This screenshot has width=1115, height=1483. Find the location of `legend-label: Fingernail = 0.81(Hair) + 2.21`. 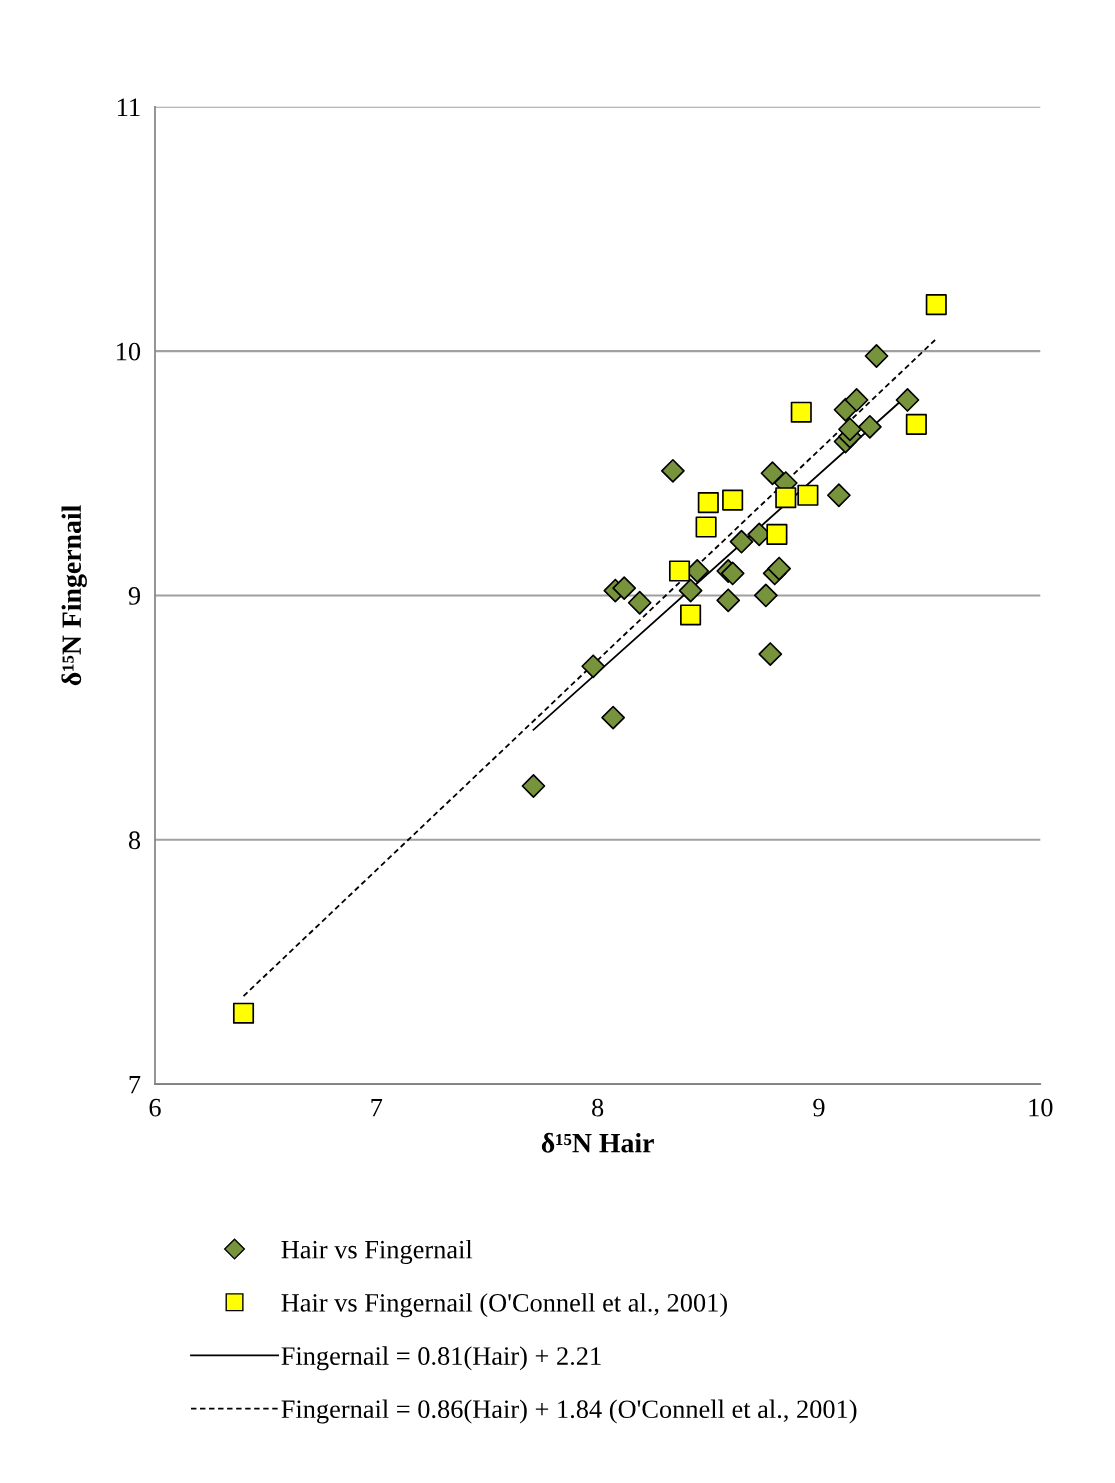

legend-label: Fingernail = 0.81(Hair) + 2.21 is located at coordinates (441, 1358).